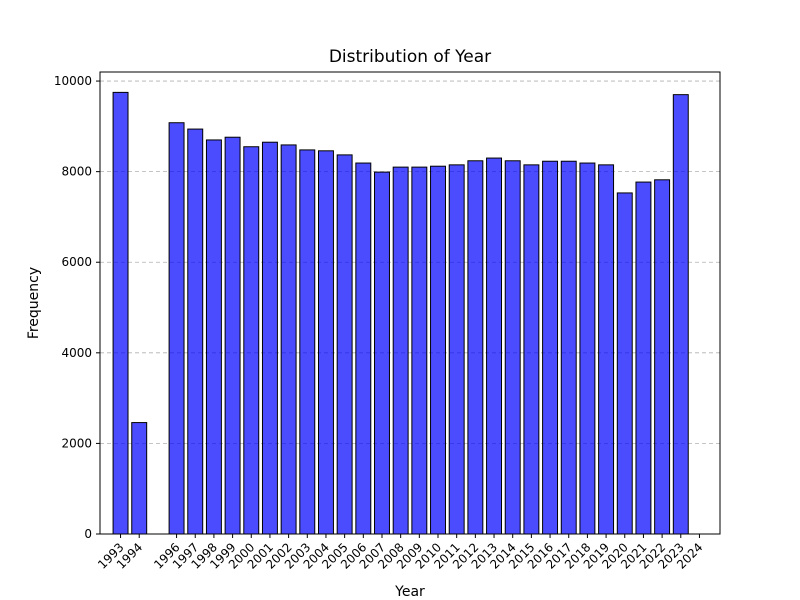  Describe the element at coordinates (410, 57) in the screenshot. I see `chart-title: Distribution of Year` at that location.